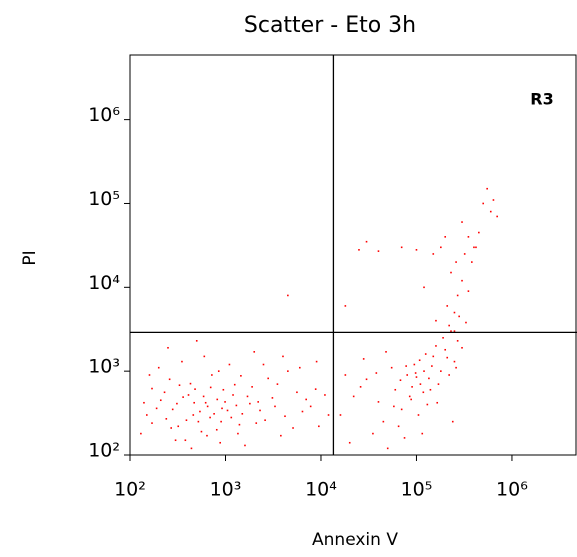  What do you see at coordinates (541, 99) in the screenshot?
I see `region-label: R3` at bounding box center [541, 99].